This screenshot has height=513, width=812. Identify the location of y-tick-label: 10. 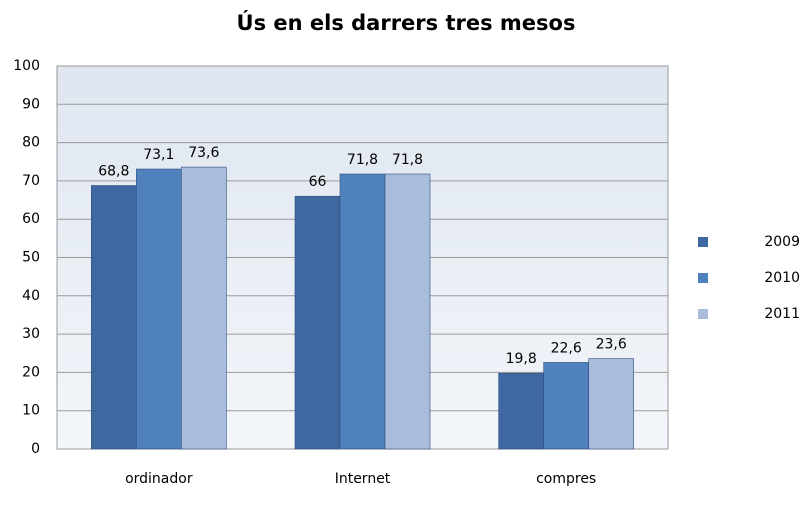
(31, 411).